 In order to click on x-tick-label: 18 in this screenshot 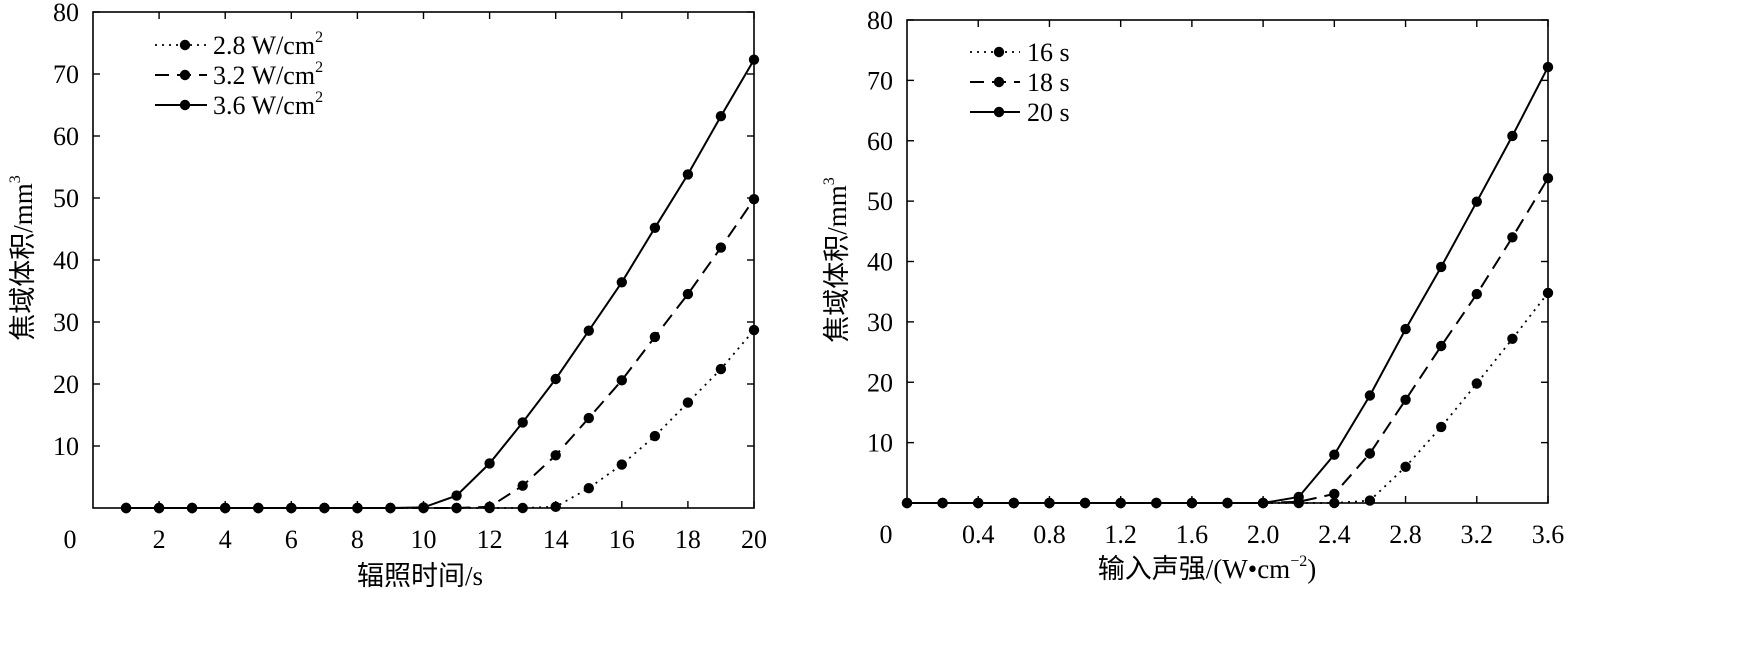, I will do `click(688, 539)`.